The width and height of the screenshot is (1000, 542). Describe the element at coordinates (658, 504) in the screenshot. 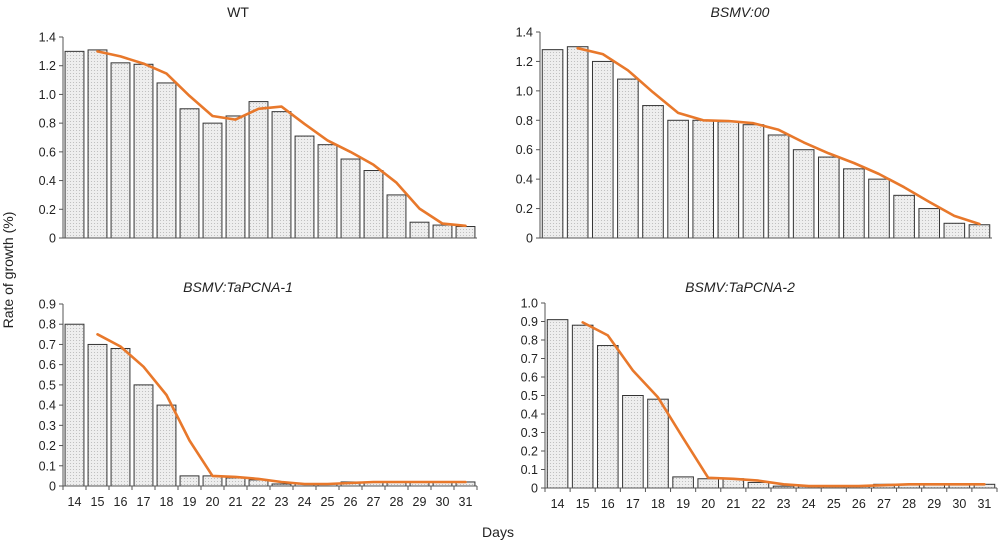

I see `x-tick-label: 18` at that location.